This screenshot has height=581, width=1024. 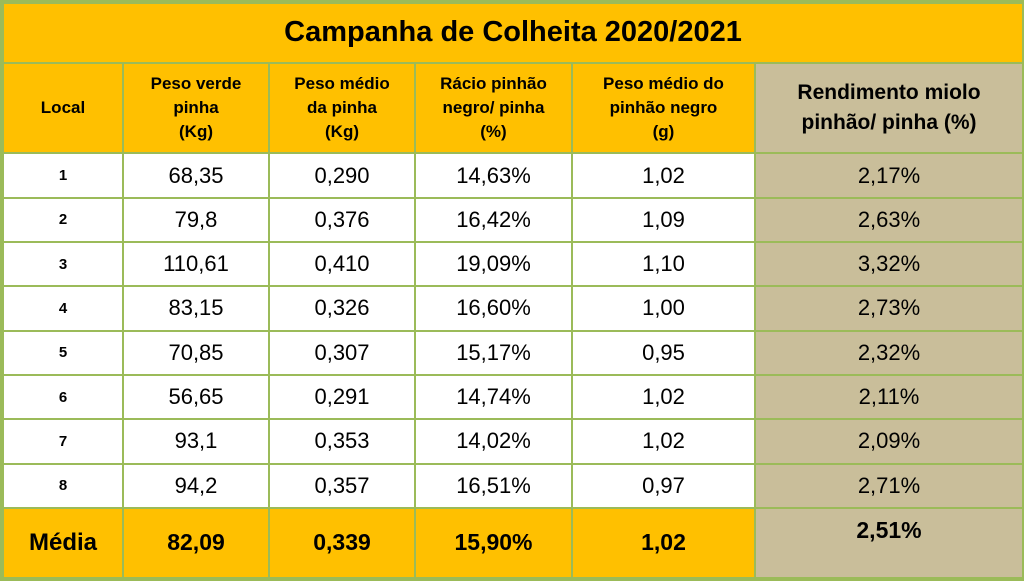 I want to click on cell-local: 4, so click(x=63, y=308).